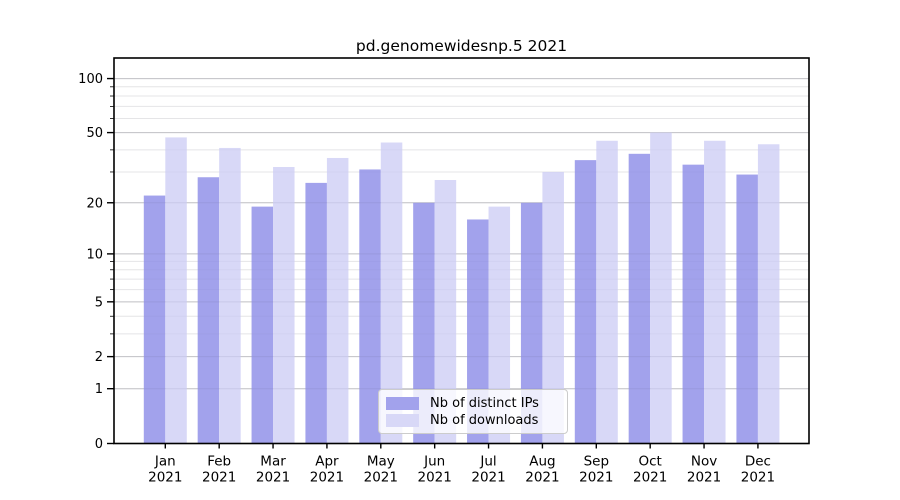 The height and width of the screenshot is (500, 900). Describe the element at coordinates (316, 313) in the screenshot. I see `bar-nb-of-distinct-ips-apr` at that location.